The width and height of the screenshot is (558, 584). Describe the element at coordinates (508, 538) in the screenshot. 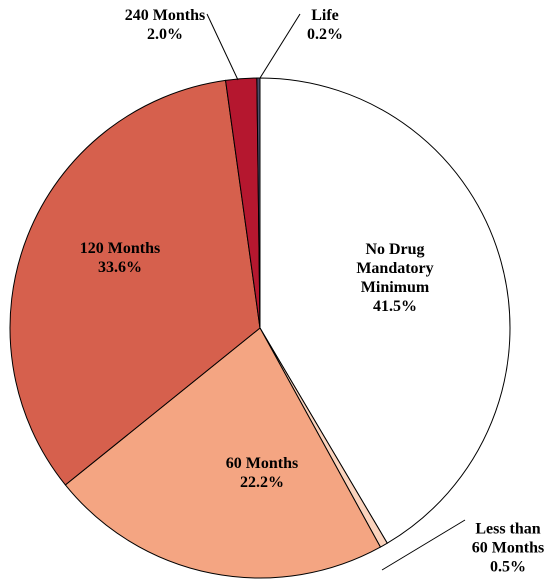

I see `category-label: Less than 60 Months` at that location.